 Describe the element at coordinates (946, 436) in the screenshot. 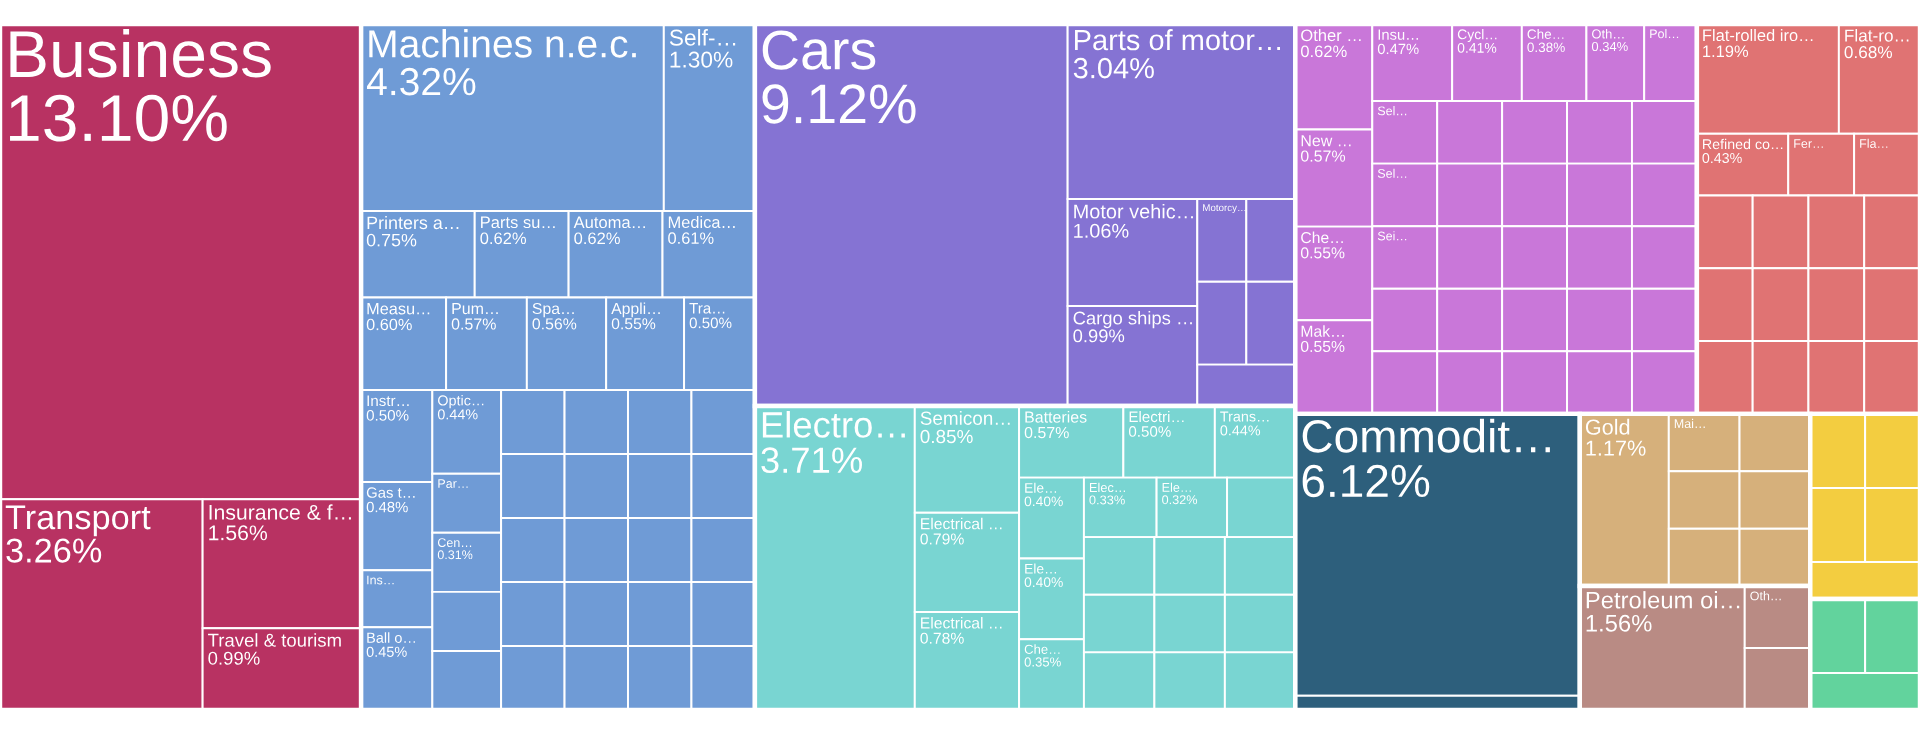

I see `data-label: 0.85%` at that location.